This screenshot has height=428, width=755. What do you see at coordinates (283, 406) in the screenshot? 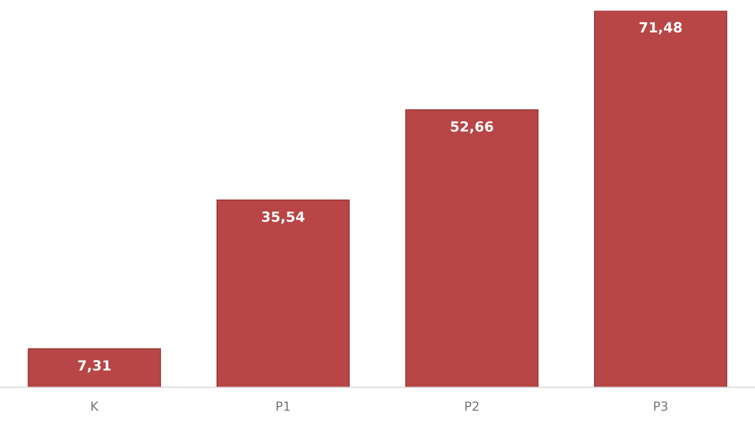
I see `x-tick-label: P1` at bounding box center [283, 406].